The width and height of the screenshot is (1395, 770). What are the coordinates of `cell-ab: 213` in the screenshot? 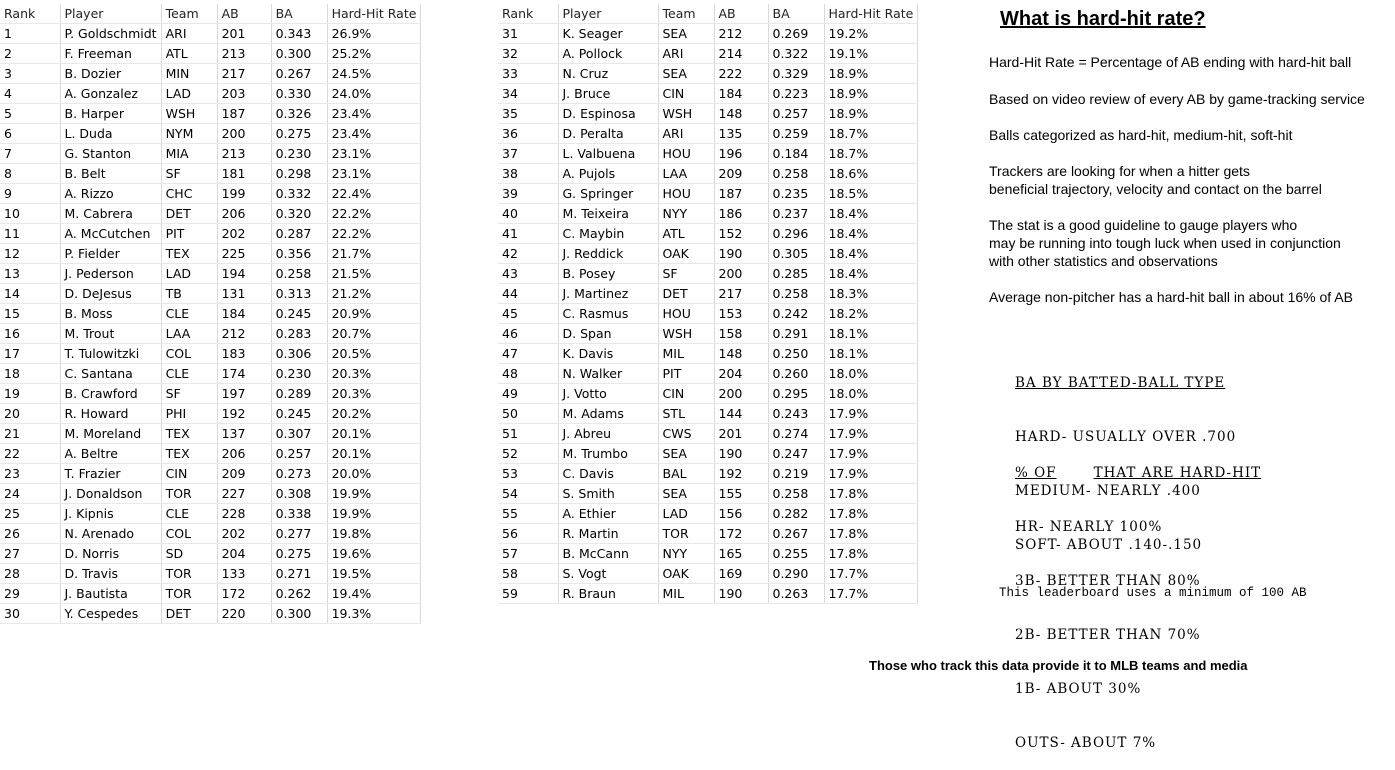 It's located at (244, 153).